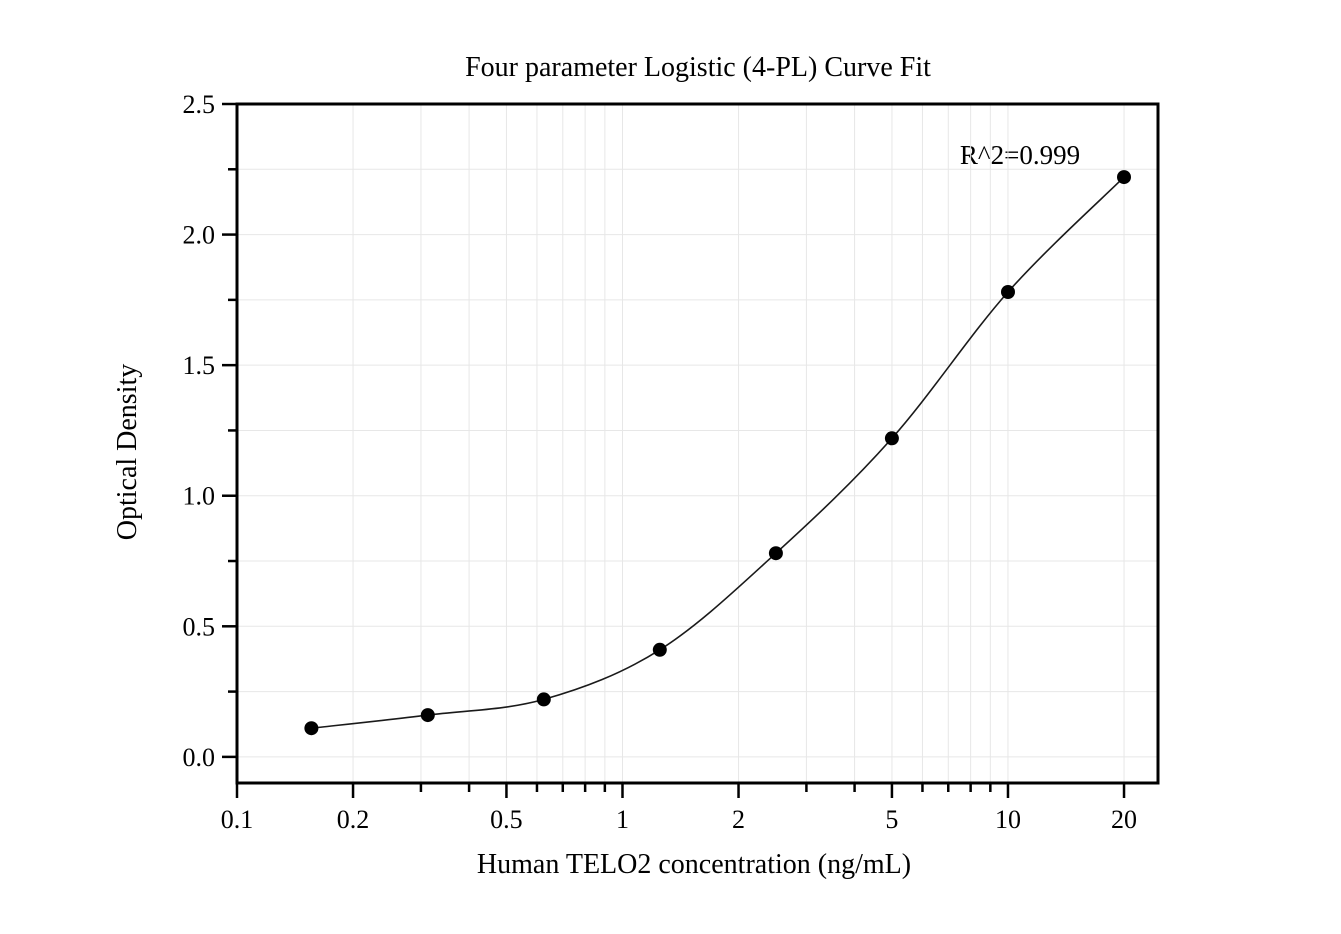 The height and width of the screenshot is (934, 1341). What do you see at coordinates (698, 67) in the screenshot?
I see `chart-title: Four parameter Logistic (4-PL) Curve Fit` at bounding box center [698, 67].